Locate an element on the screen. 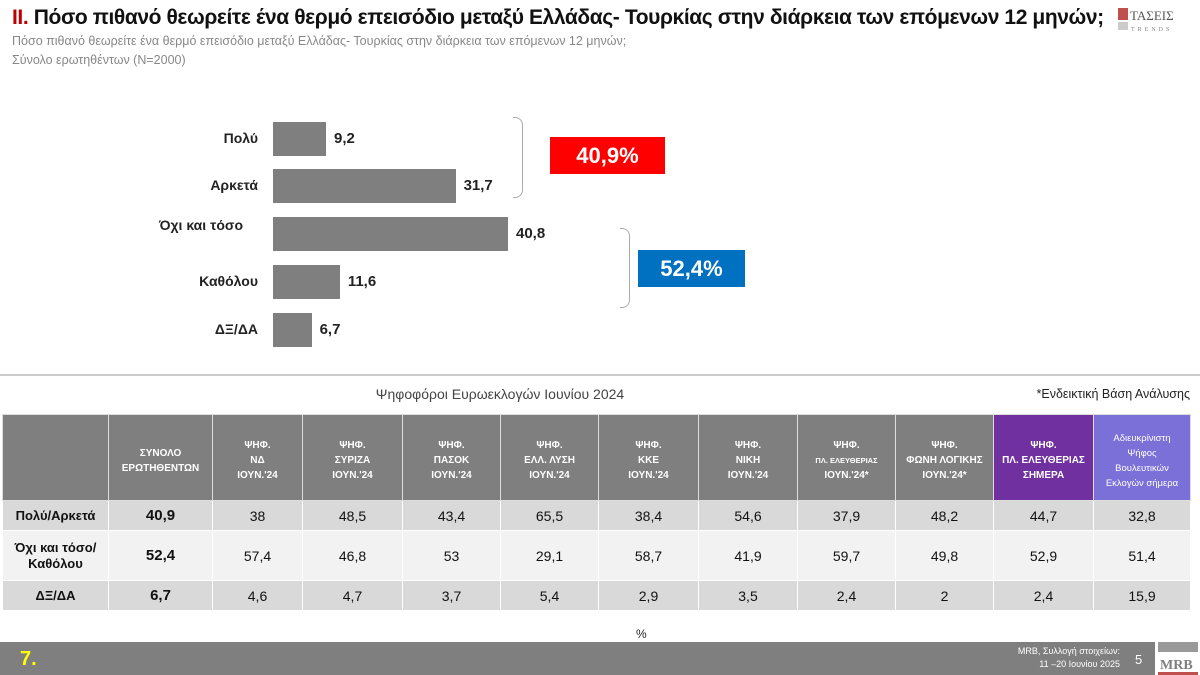  mrb-logo: MRB is located at coordinates (1178, 658).